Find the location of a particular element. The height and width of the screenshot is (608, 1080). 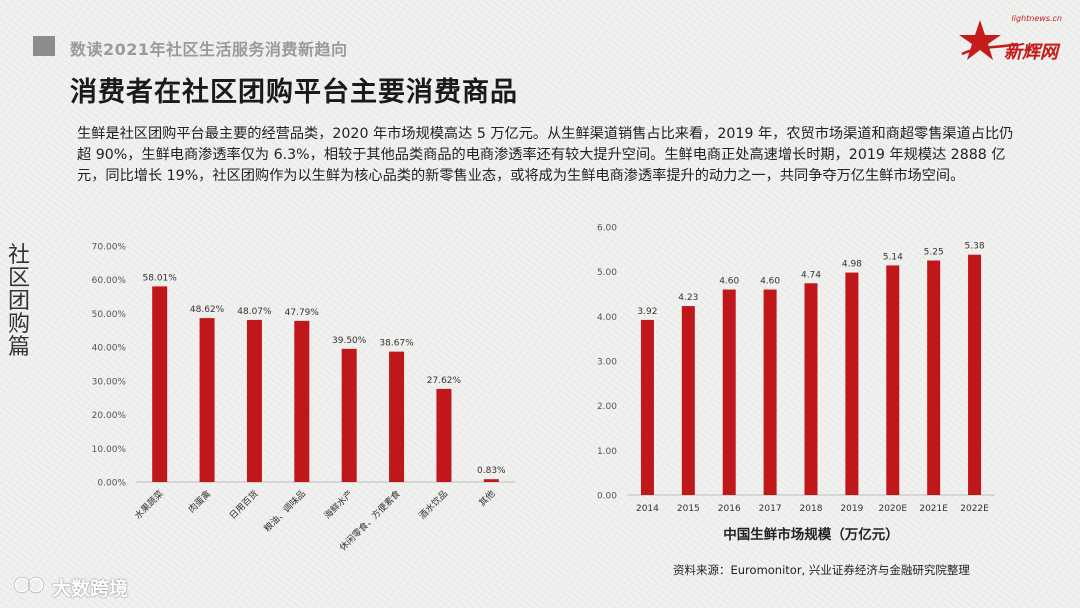

x-tick-label: 2021E is located at coordinates (933, 509).